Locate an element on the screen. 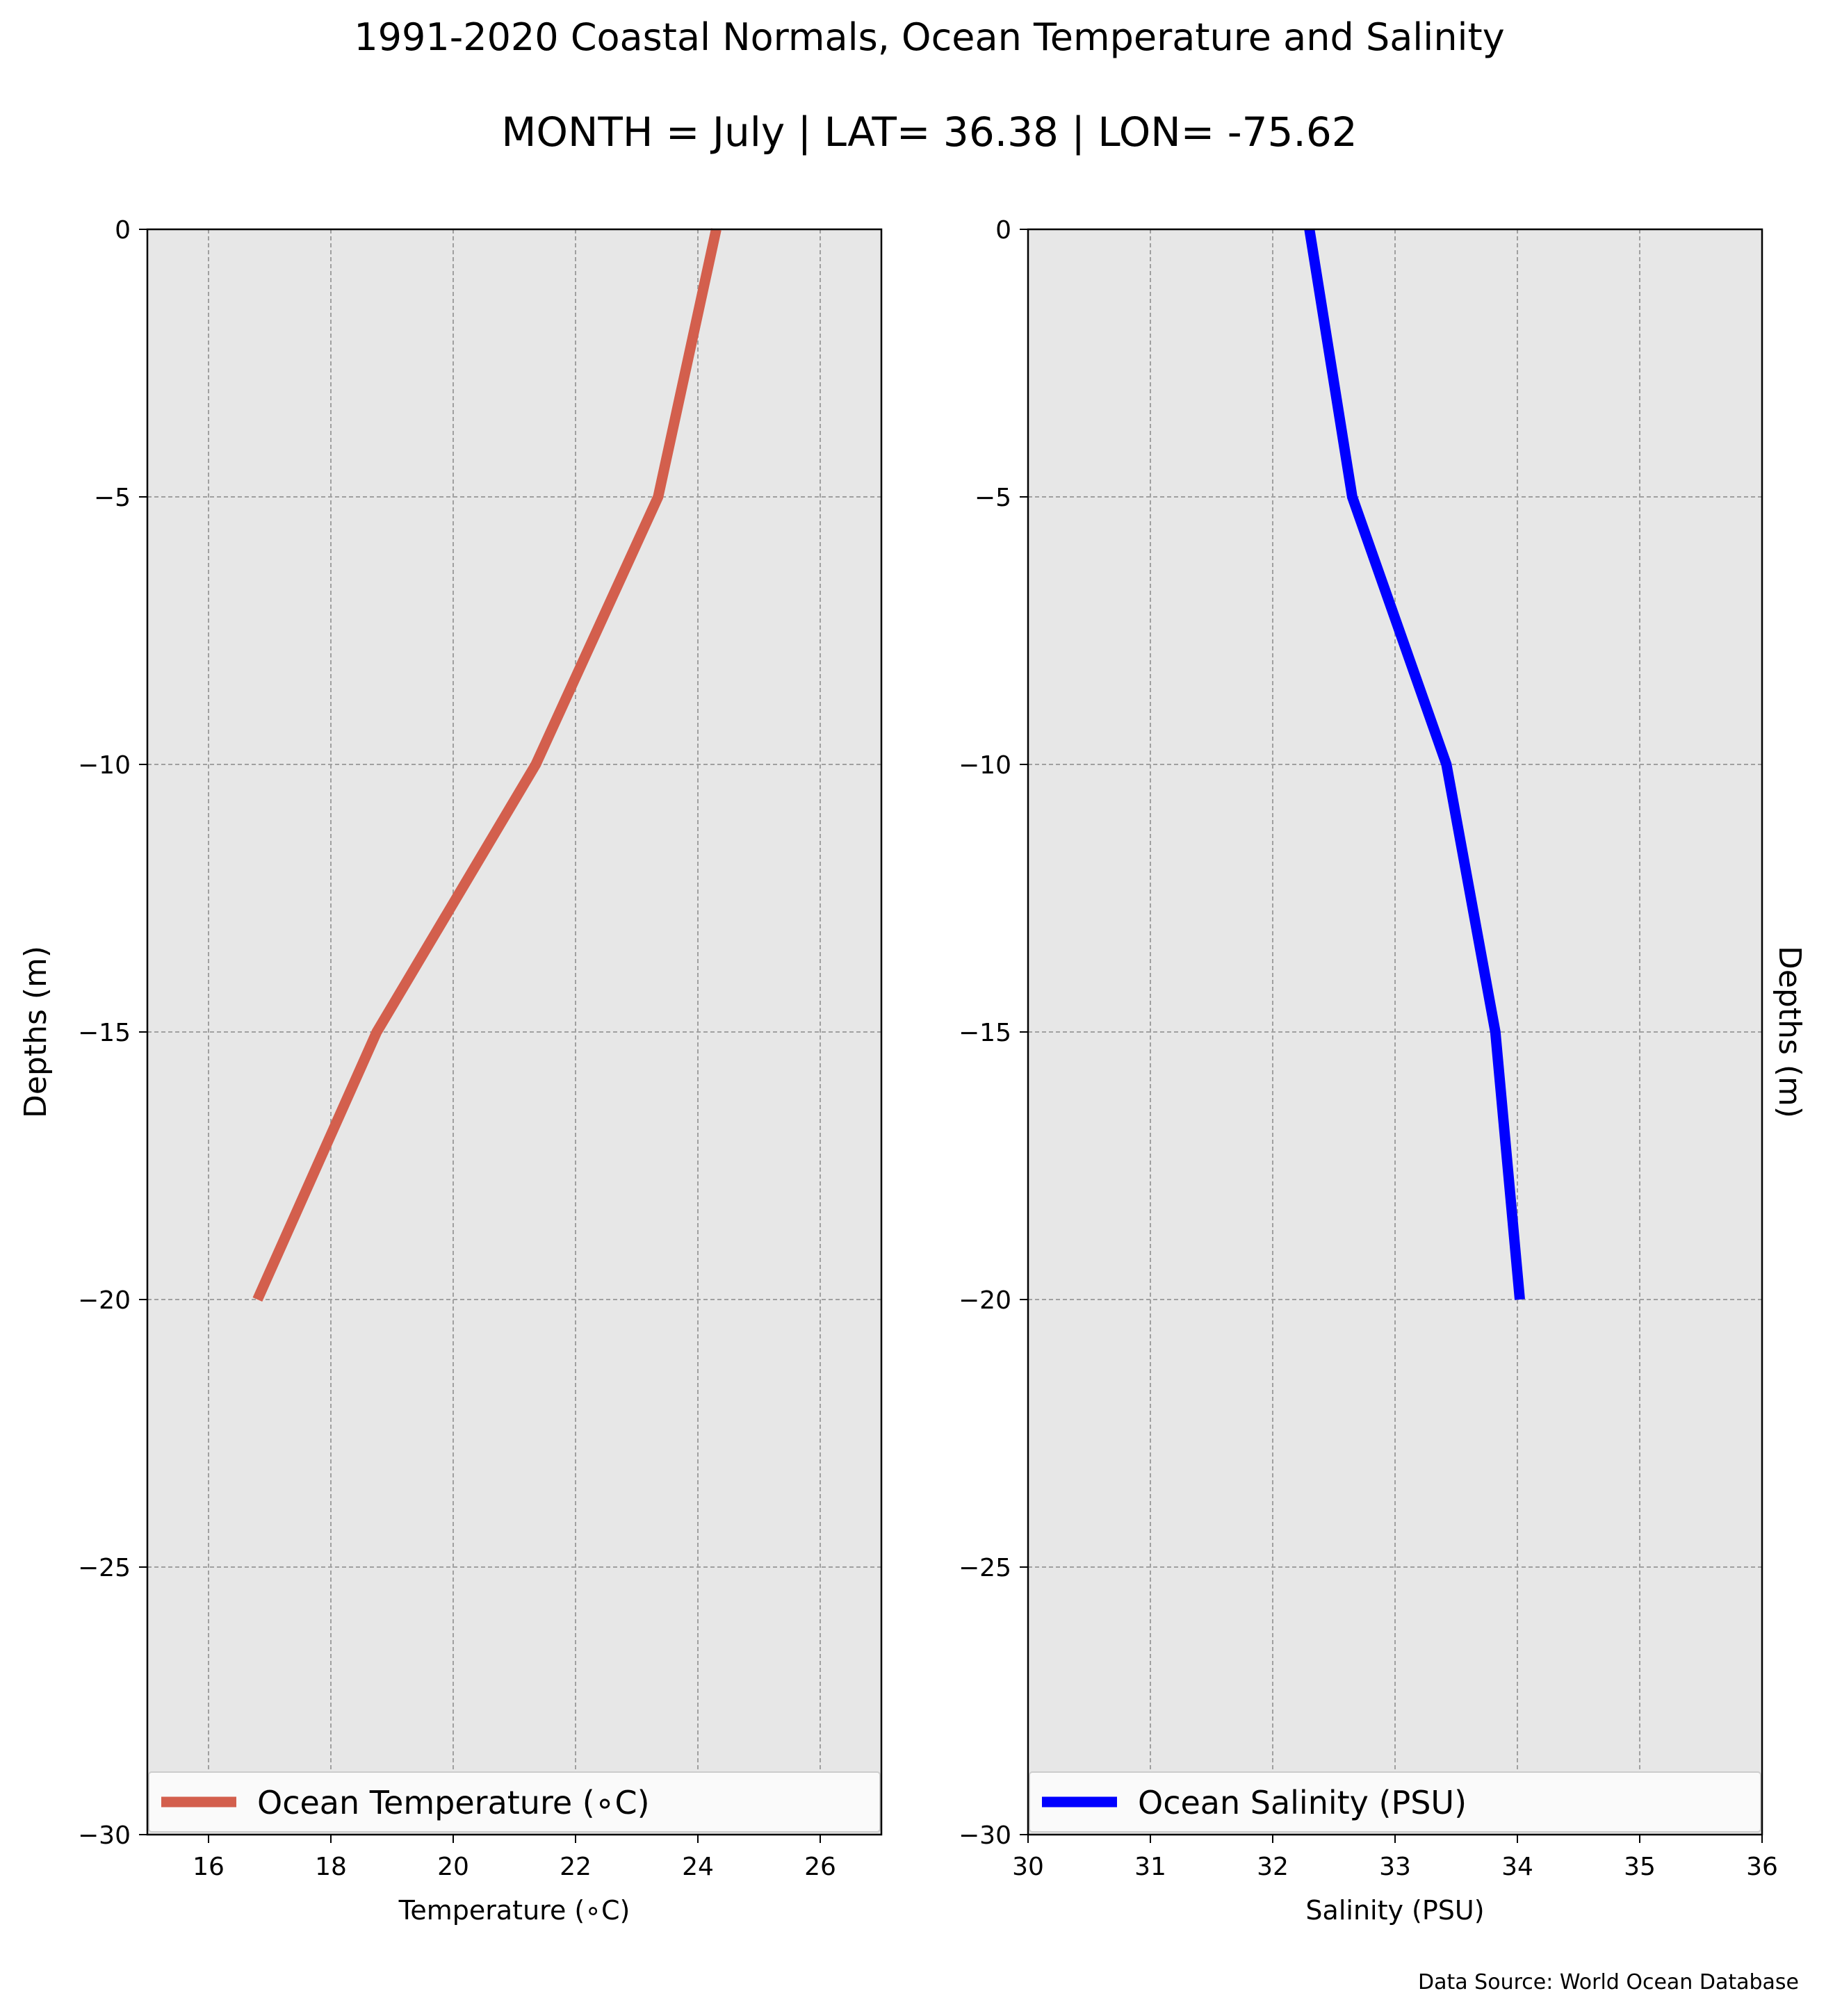  x-tick-label: 22 is located at coordinates (576, 1867).